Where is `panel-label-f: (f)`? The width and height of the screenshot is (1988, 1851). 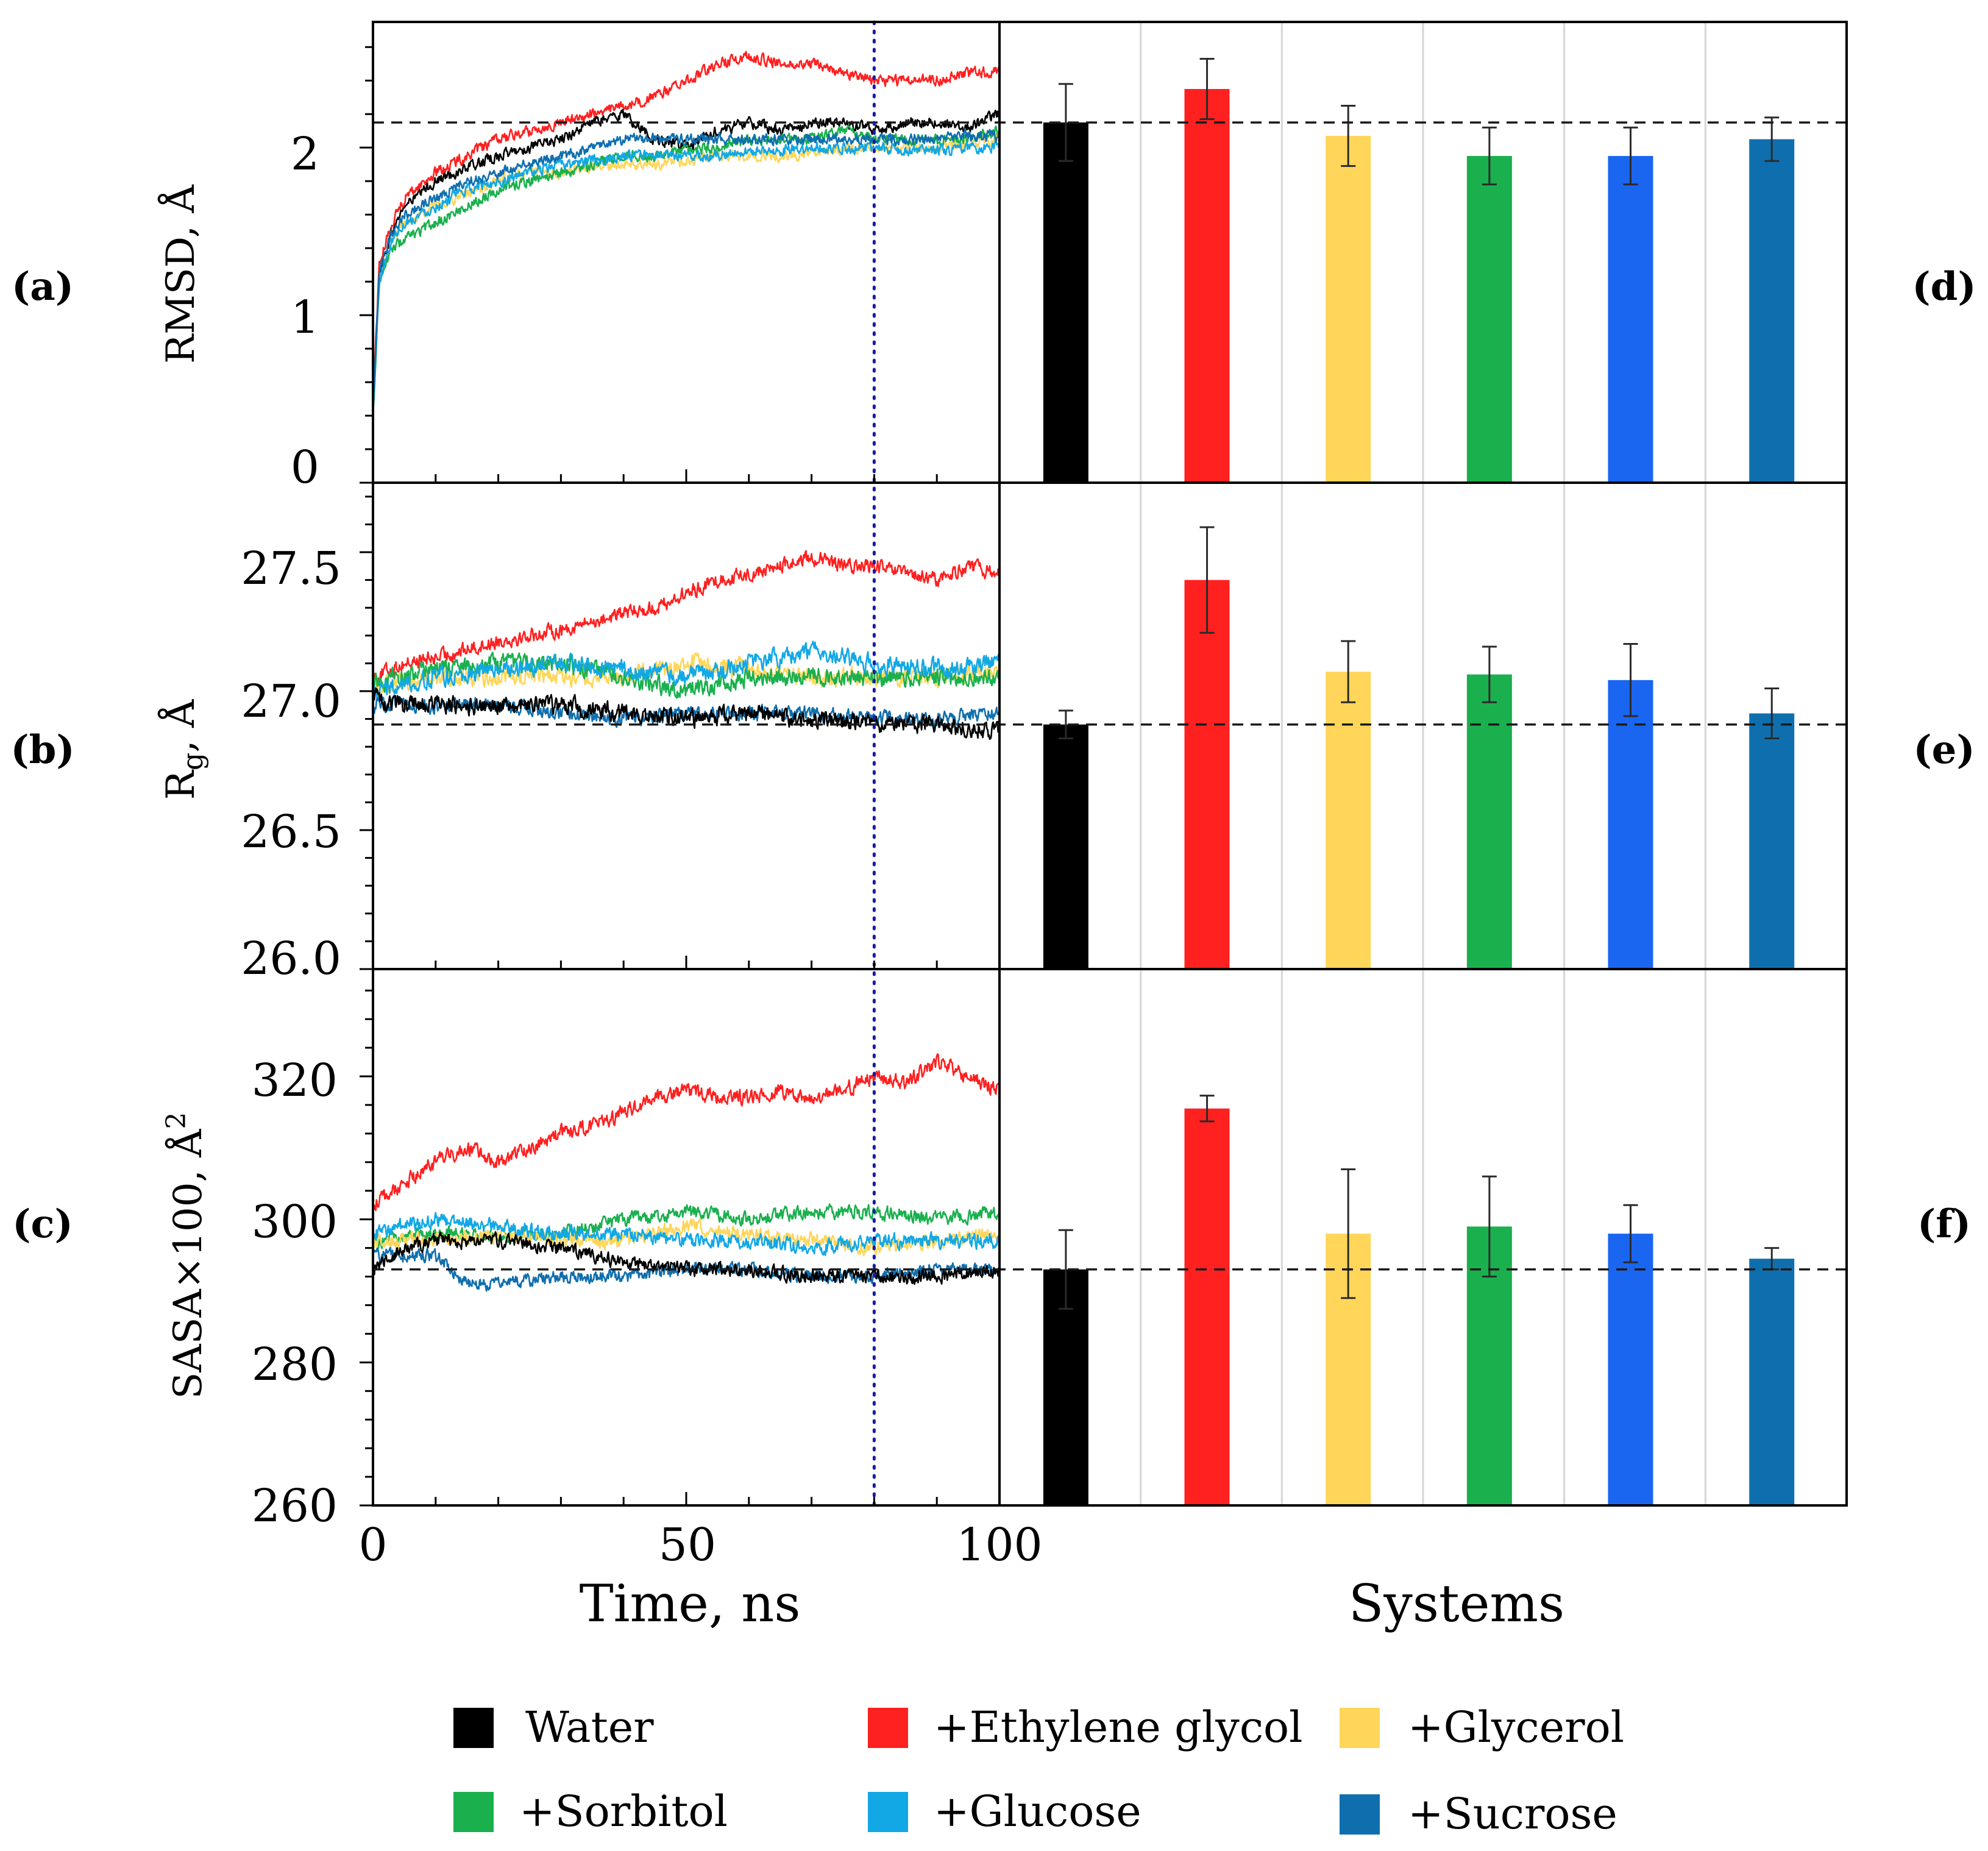
panel-label-f: (f) is located at coordinates (1944, 1224).